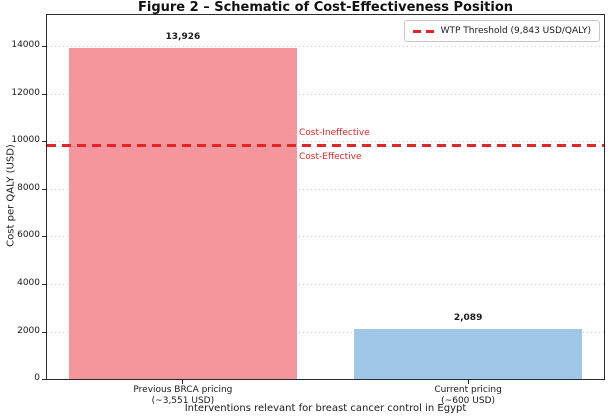 This screenshot has width=611, height=420. I want to click on bar-current-pricing, so click(468, 354).